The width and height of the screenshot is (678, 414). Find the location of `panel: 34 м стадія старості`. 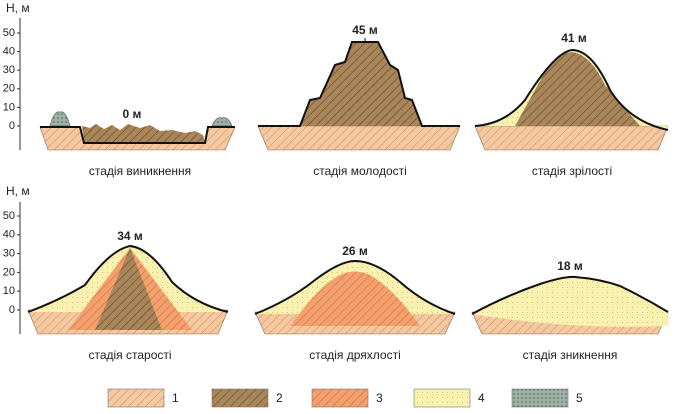

panel: 34 м стадія старості is located at coordinates (128, 295).